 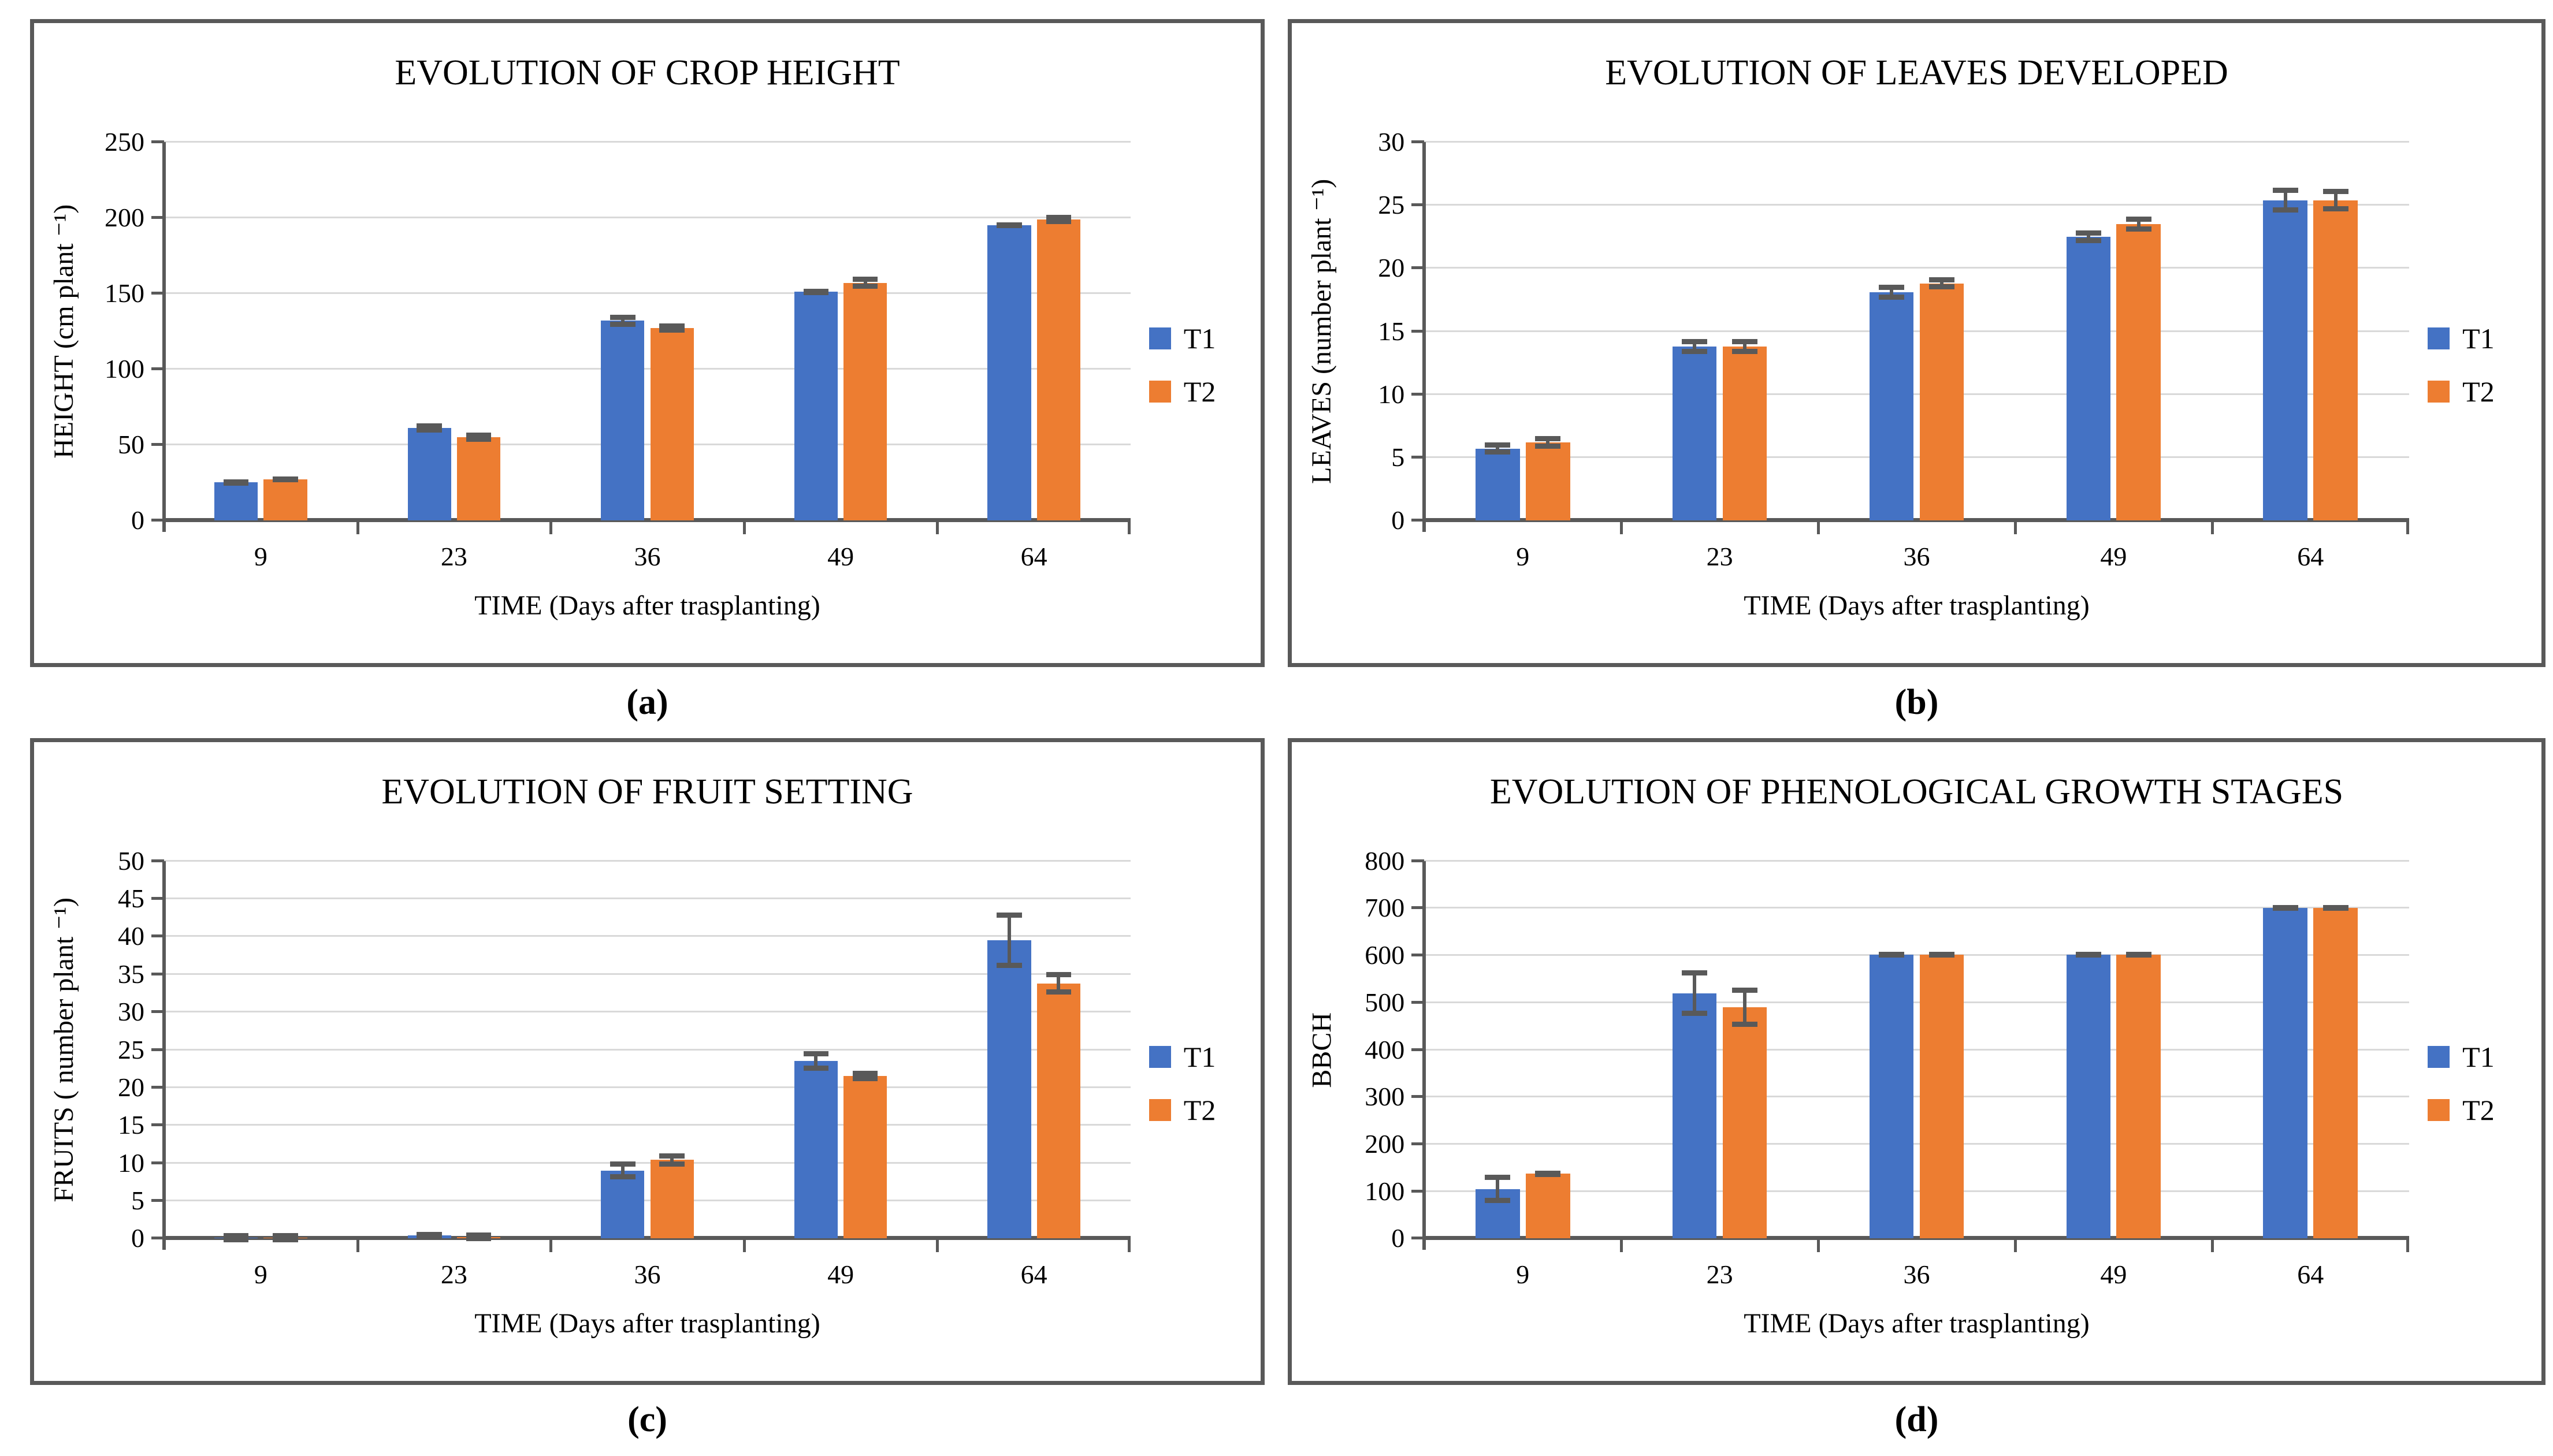 I want to click on x-tick-label: 36, so click(x=647, y=556).